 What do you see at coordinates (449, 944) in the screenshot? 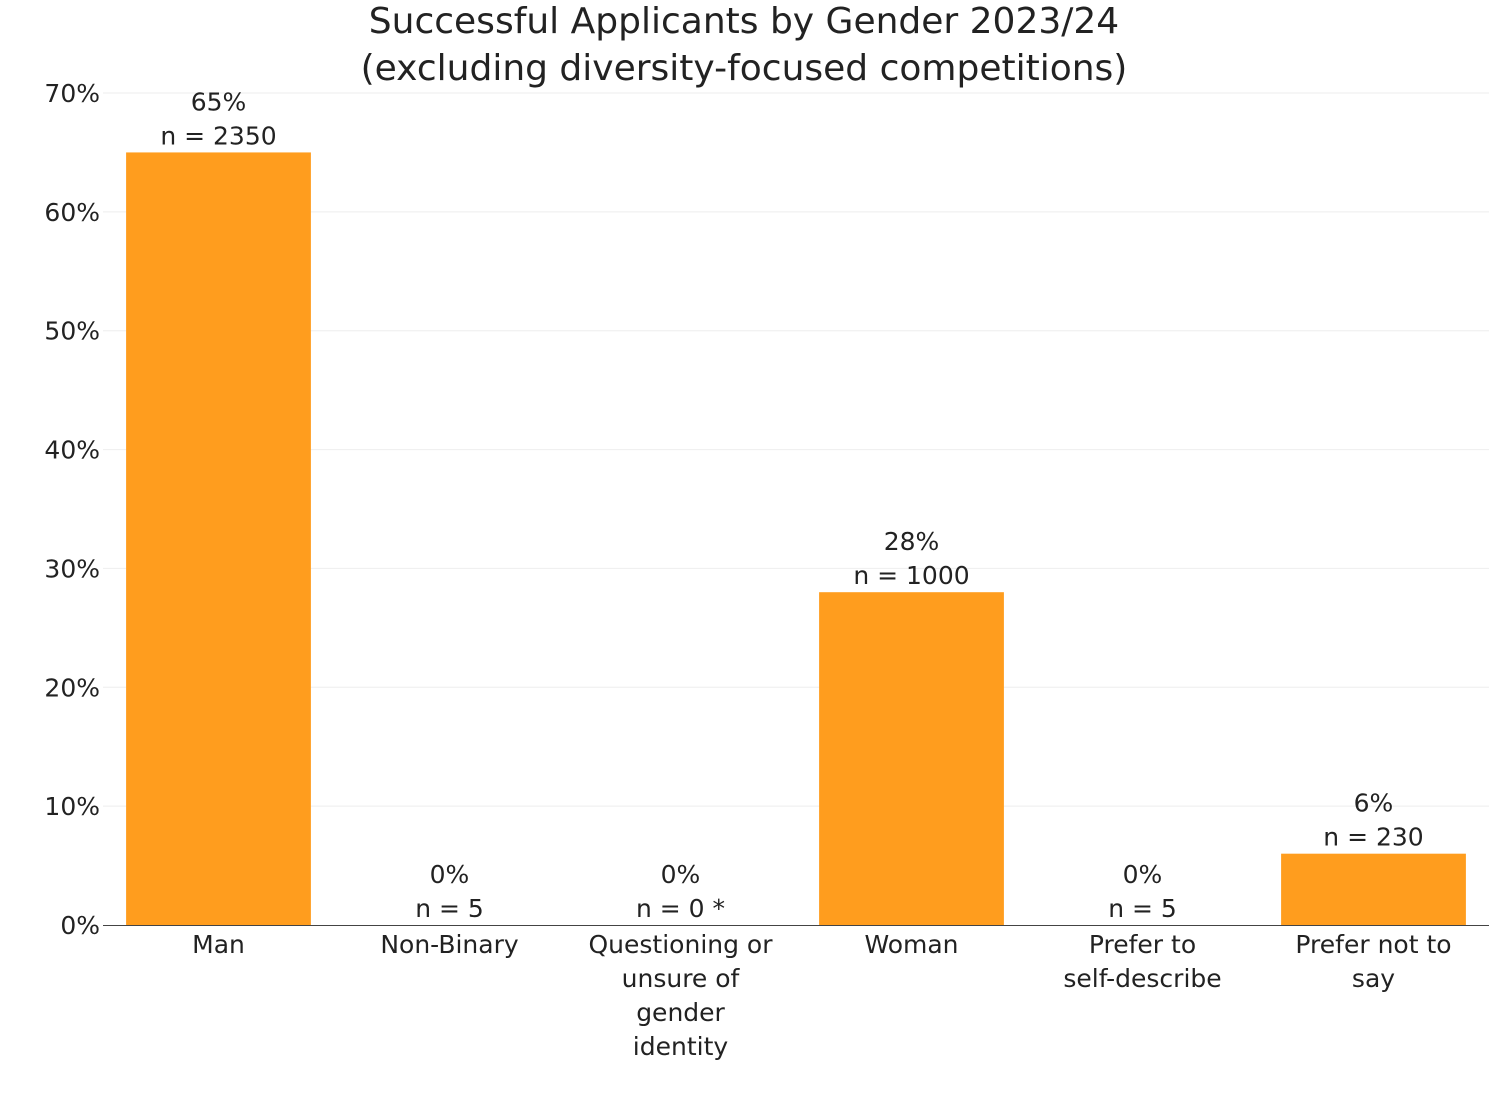
I see `x-tick-label: Non-Binary` at bounding box center [449, 944].